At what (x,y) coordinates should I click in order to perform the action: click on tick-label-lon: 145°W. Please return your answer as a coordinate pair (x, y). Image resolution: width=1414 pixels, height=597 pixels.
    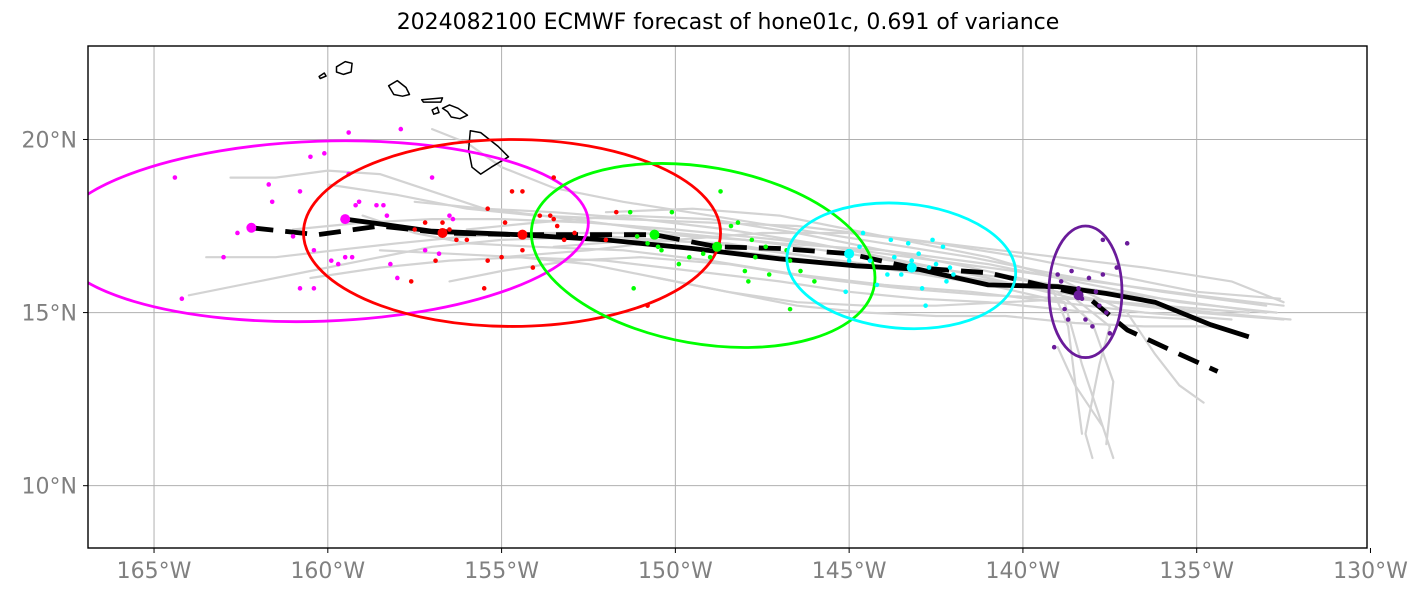
    Looking at the image, I should click on (849, 571).